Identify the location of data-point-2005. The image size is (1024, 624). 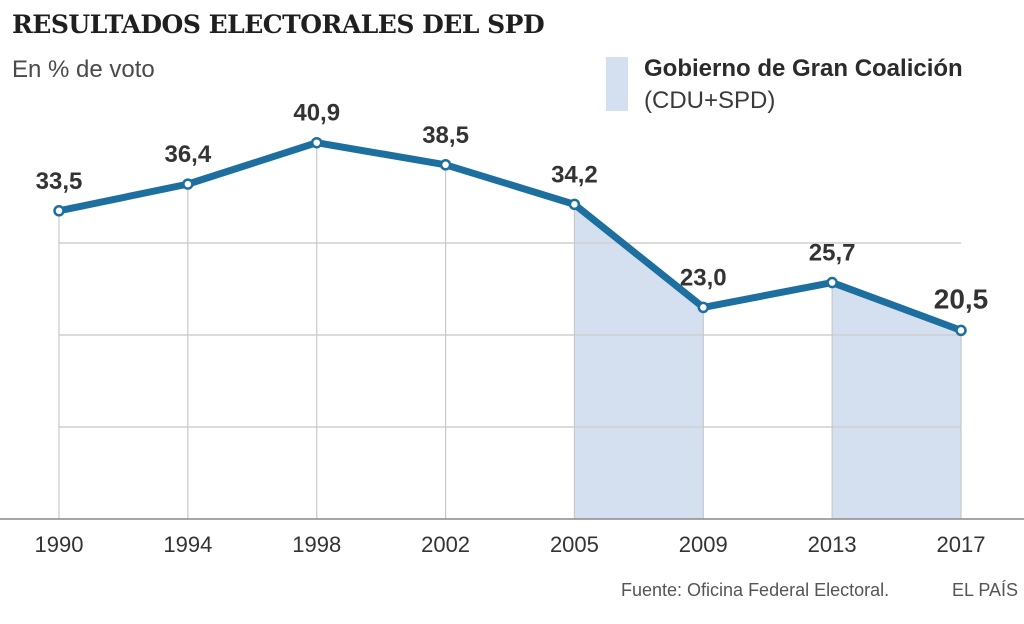
(574, 204).